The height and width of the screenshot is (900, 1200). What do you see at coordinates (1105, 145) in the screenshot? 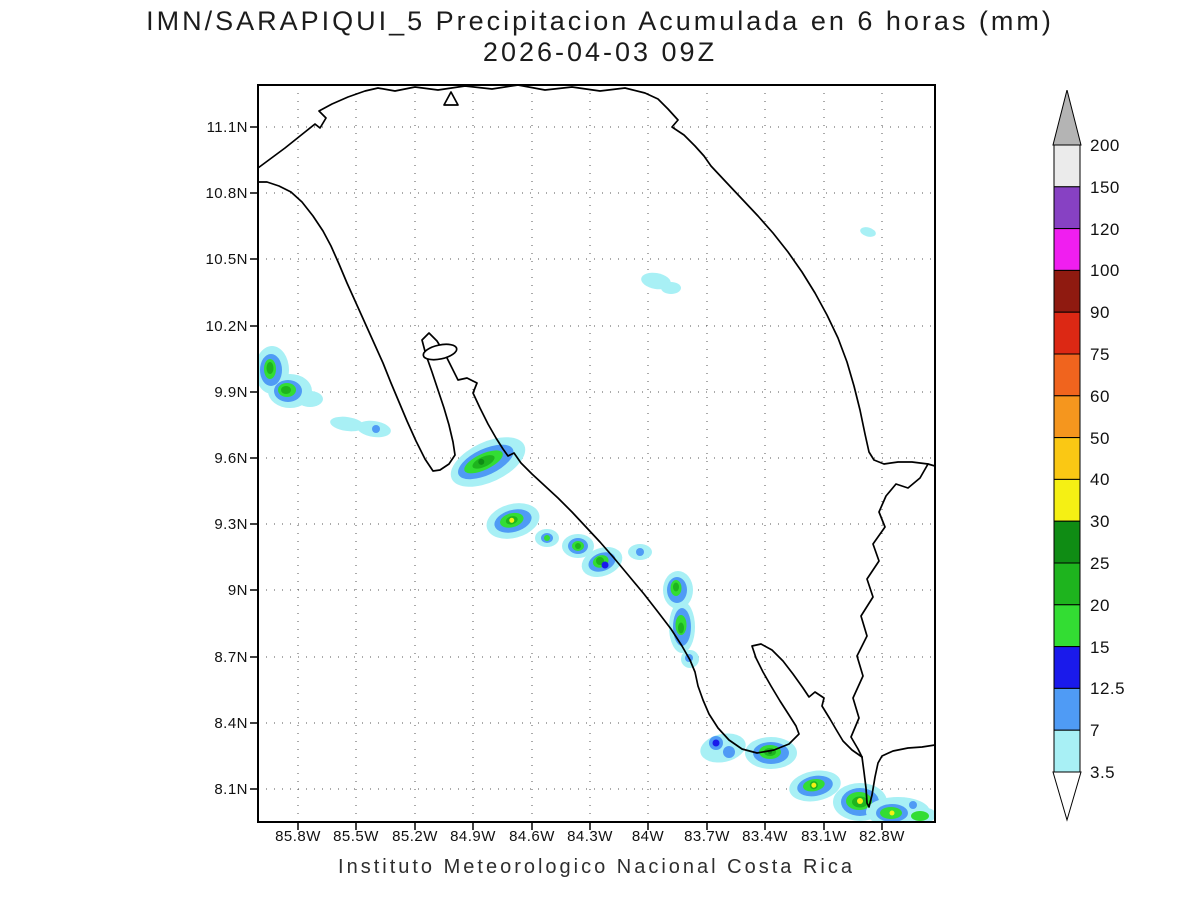
I see `colorbar-label: 200` at bounding box center [1105, 145].